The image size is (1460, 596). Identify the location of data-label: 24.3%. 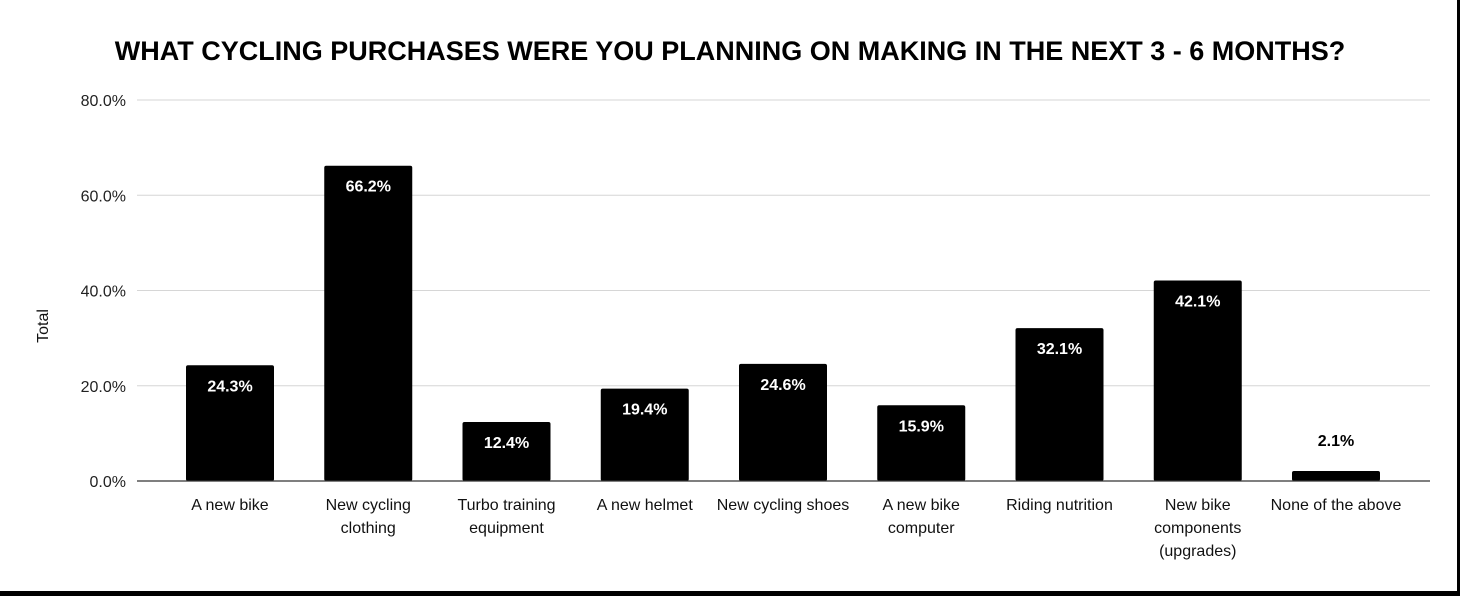
(229, 386).